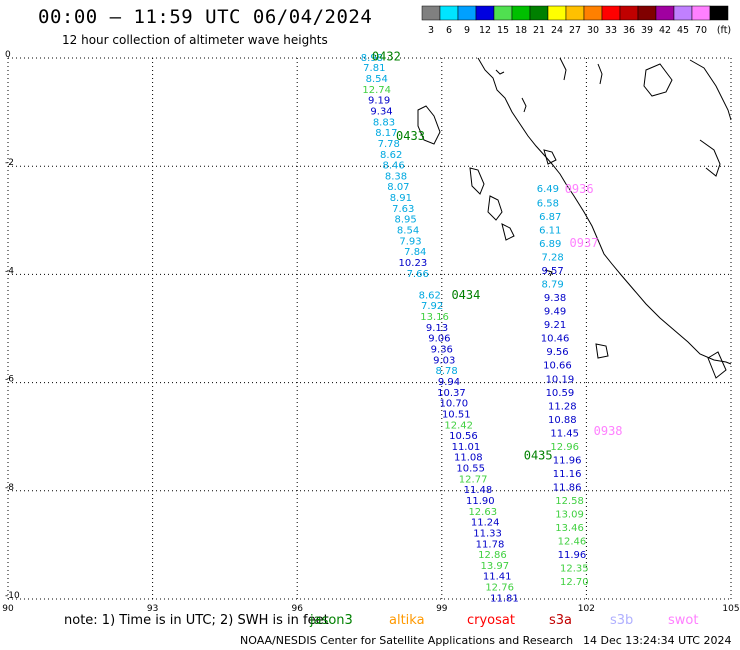  Describe the element at coordinates (410, 136) in the screenshot. I see `pass-time-label: 0433` at that location.